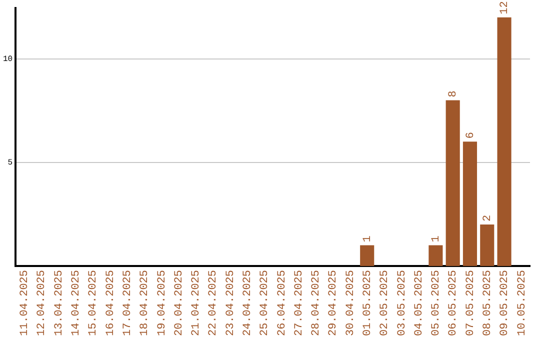 Image resolution: width=540 pixels, height=340 pixels. What do you see at coordinates (488, 218) in the screenshot?
I see `data-label: 2` at bounding box center [488, 218].